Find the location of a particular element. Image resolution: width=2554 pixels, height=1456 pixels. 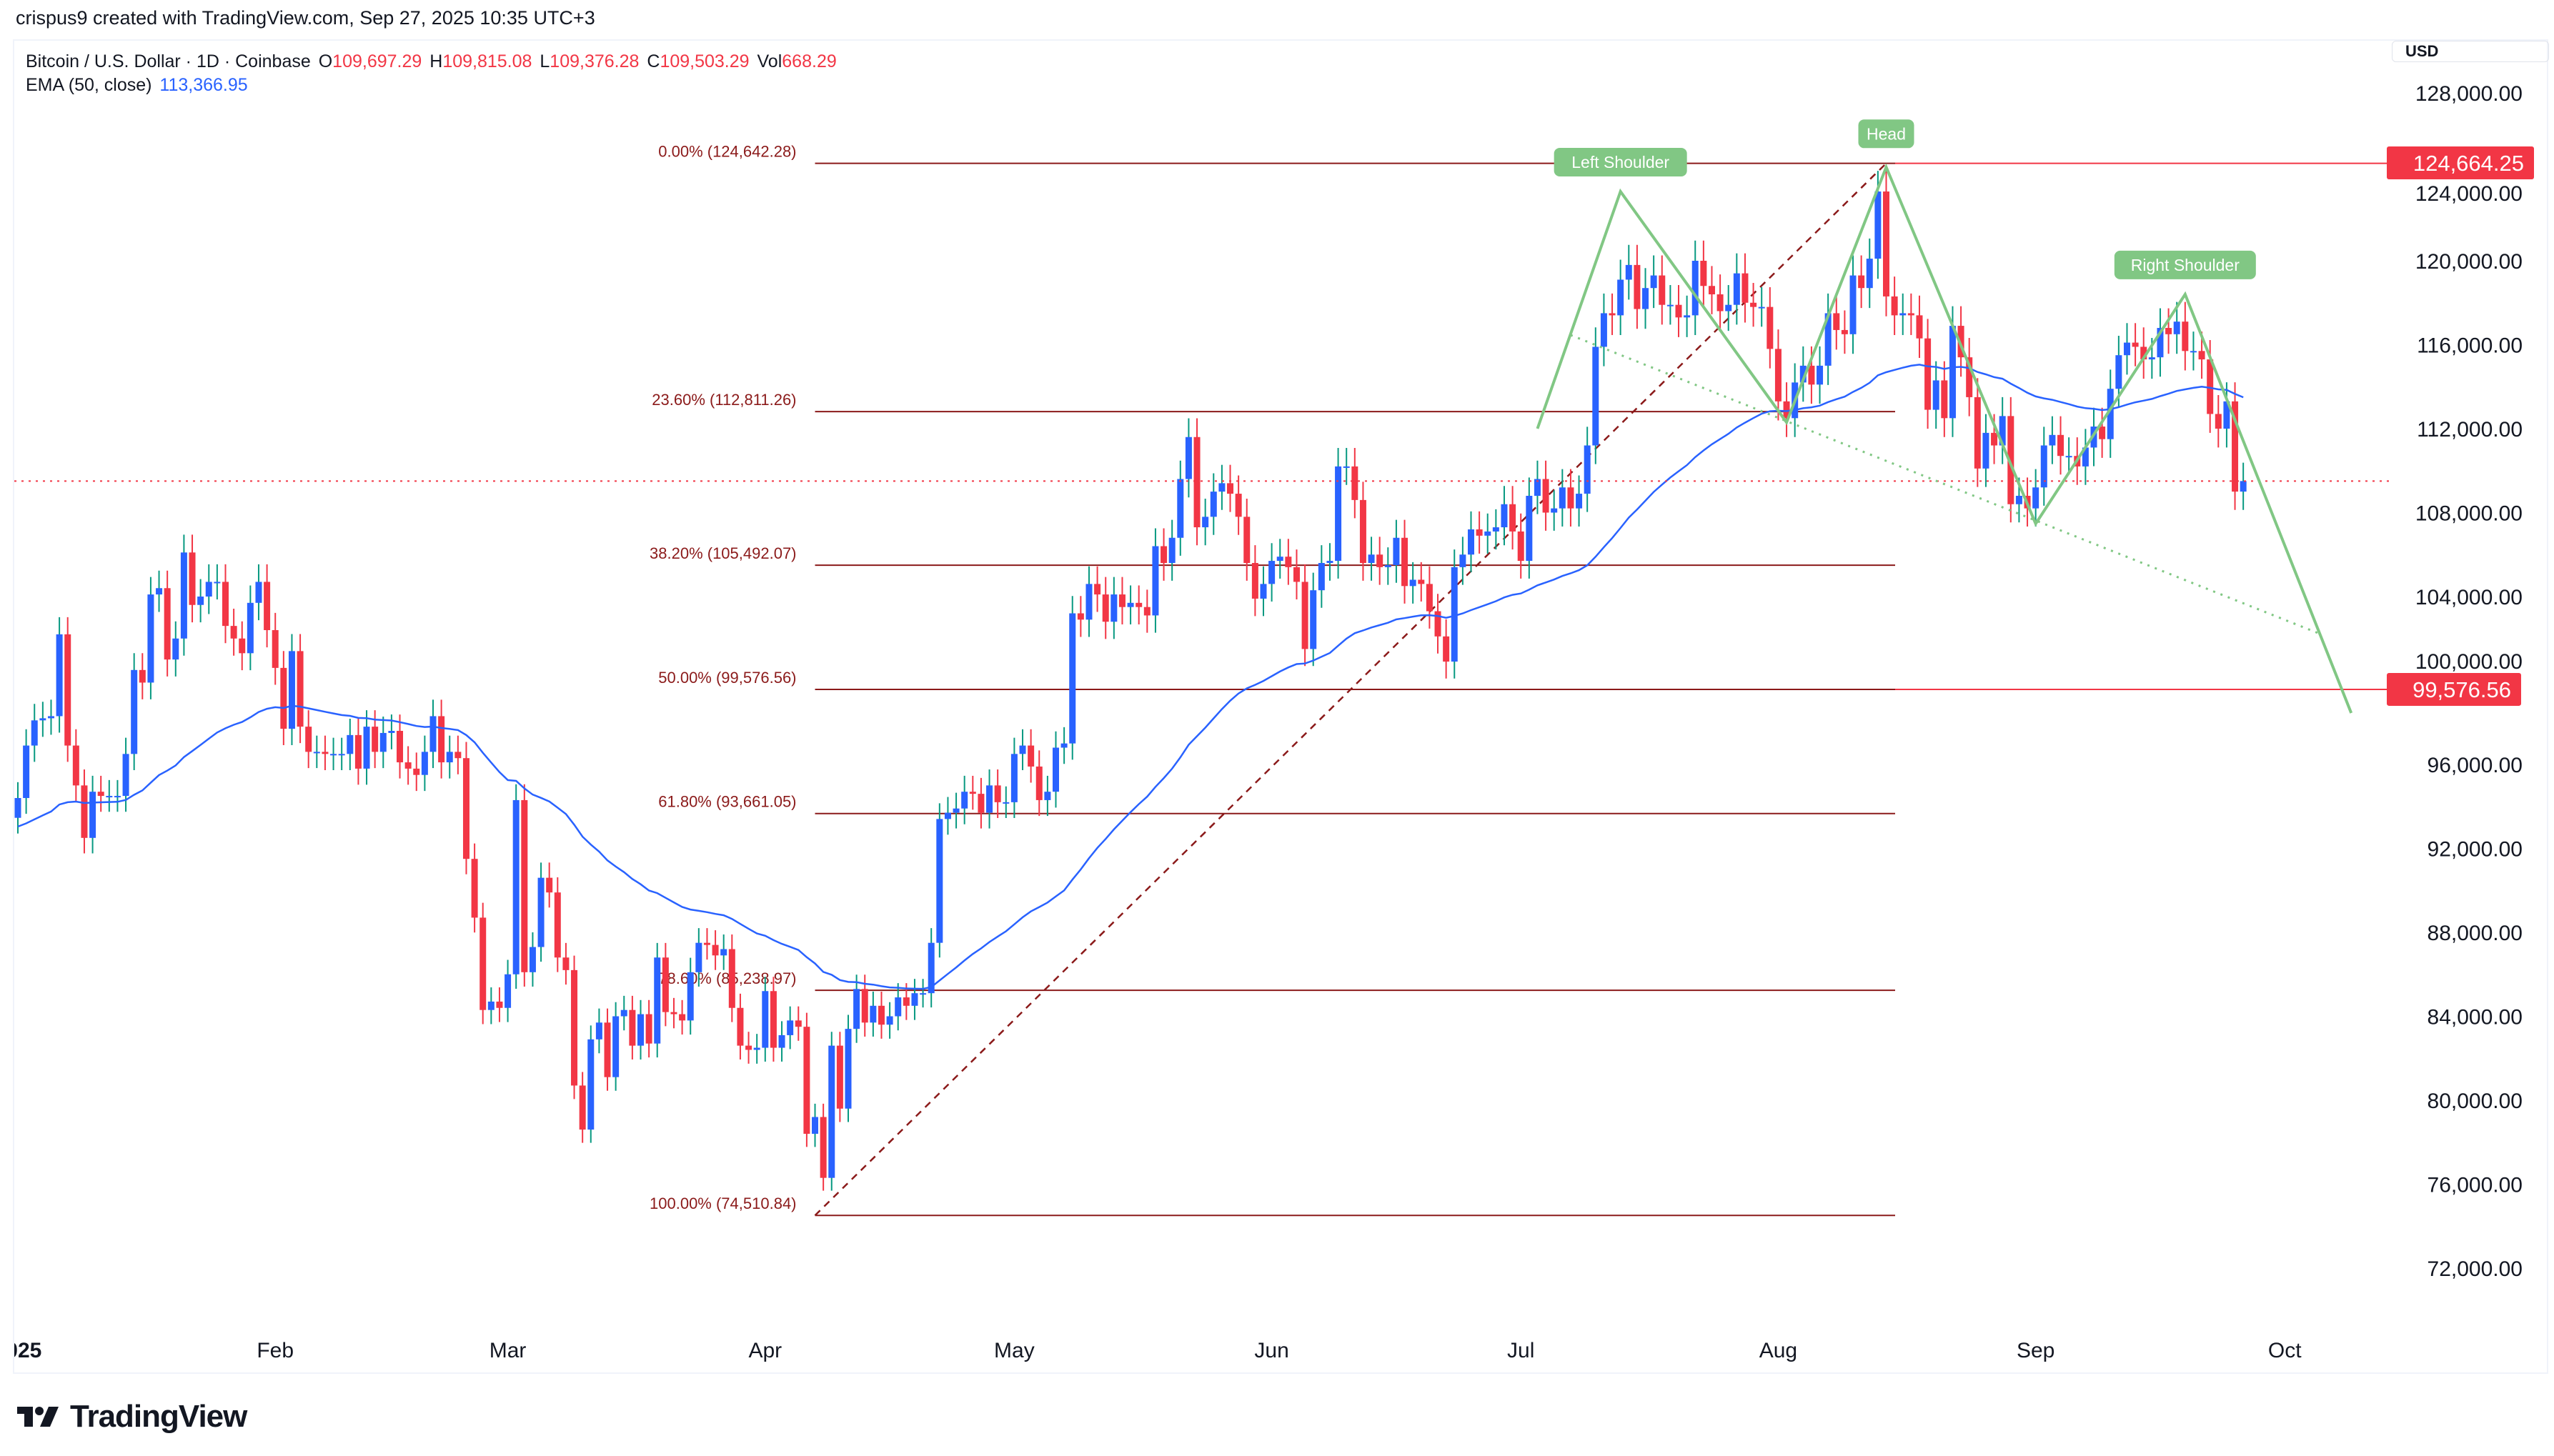

currency-button: USD is located at coordinates (2470, 52).